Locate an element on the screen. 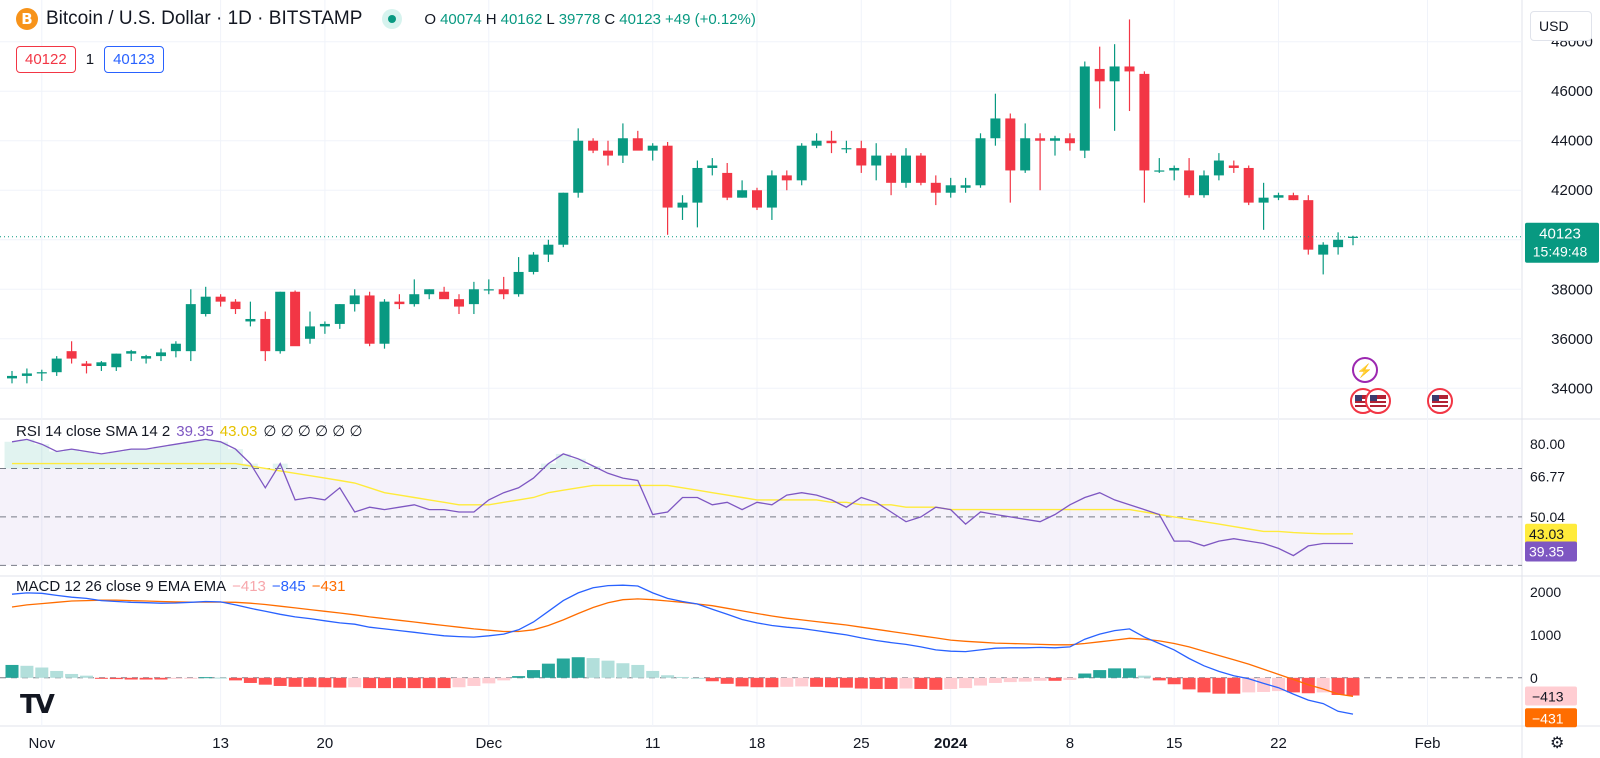 This screenshot has height=758, width=1600. rsi-price-tag: 39.35 is located at coordinates (1546, 552).